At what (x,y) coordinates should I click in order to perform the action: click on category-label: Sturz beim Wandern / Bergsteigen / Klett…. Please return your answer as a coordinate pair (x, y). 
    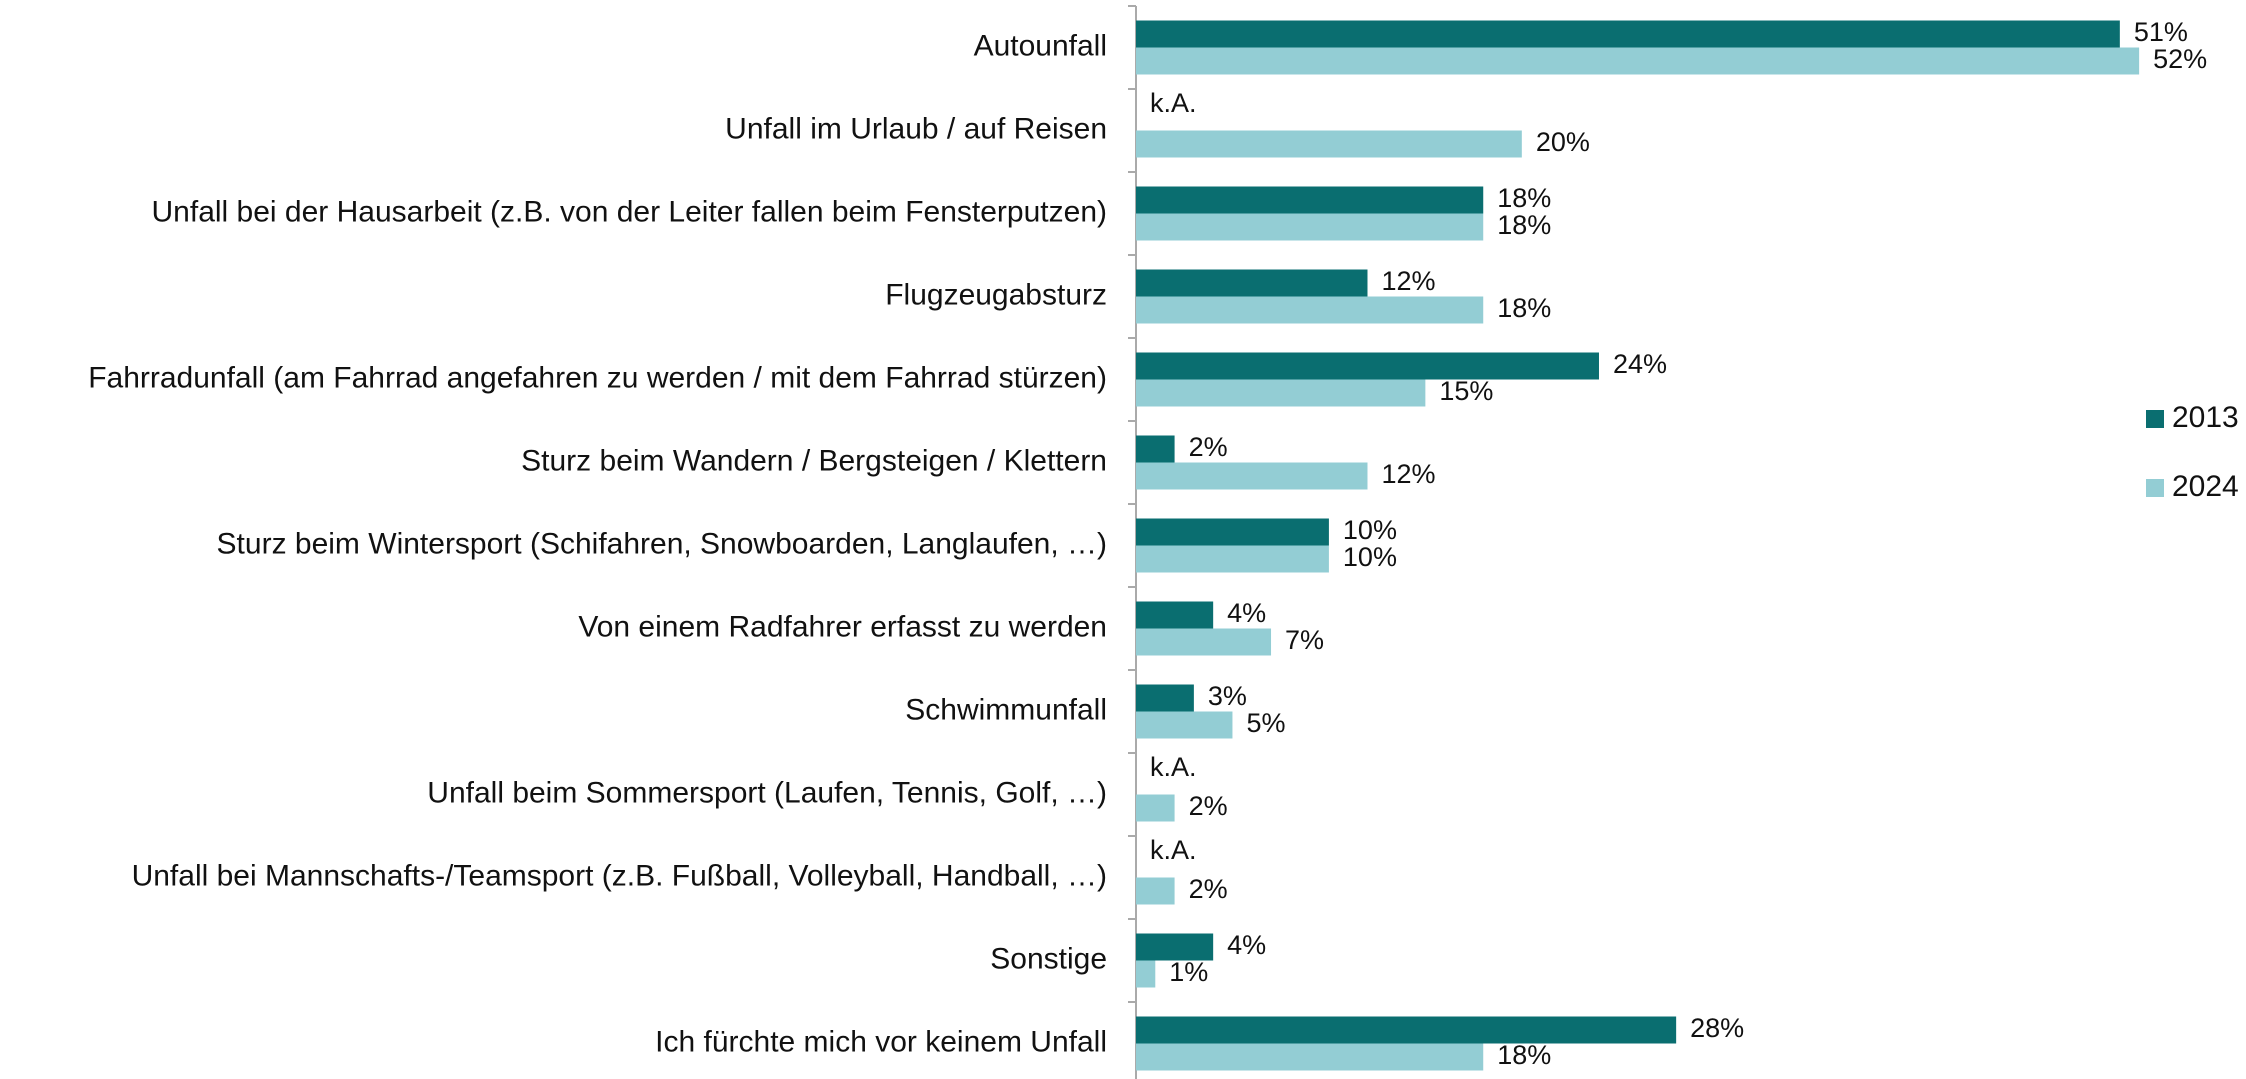
    Looking at the image, I should click on (814, 460).